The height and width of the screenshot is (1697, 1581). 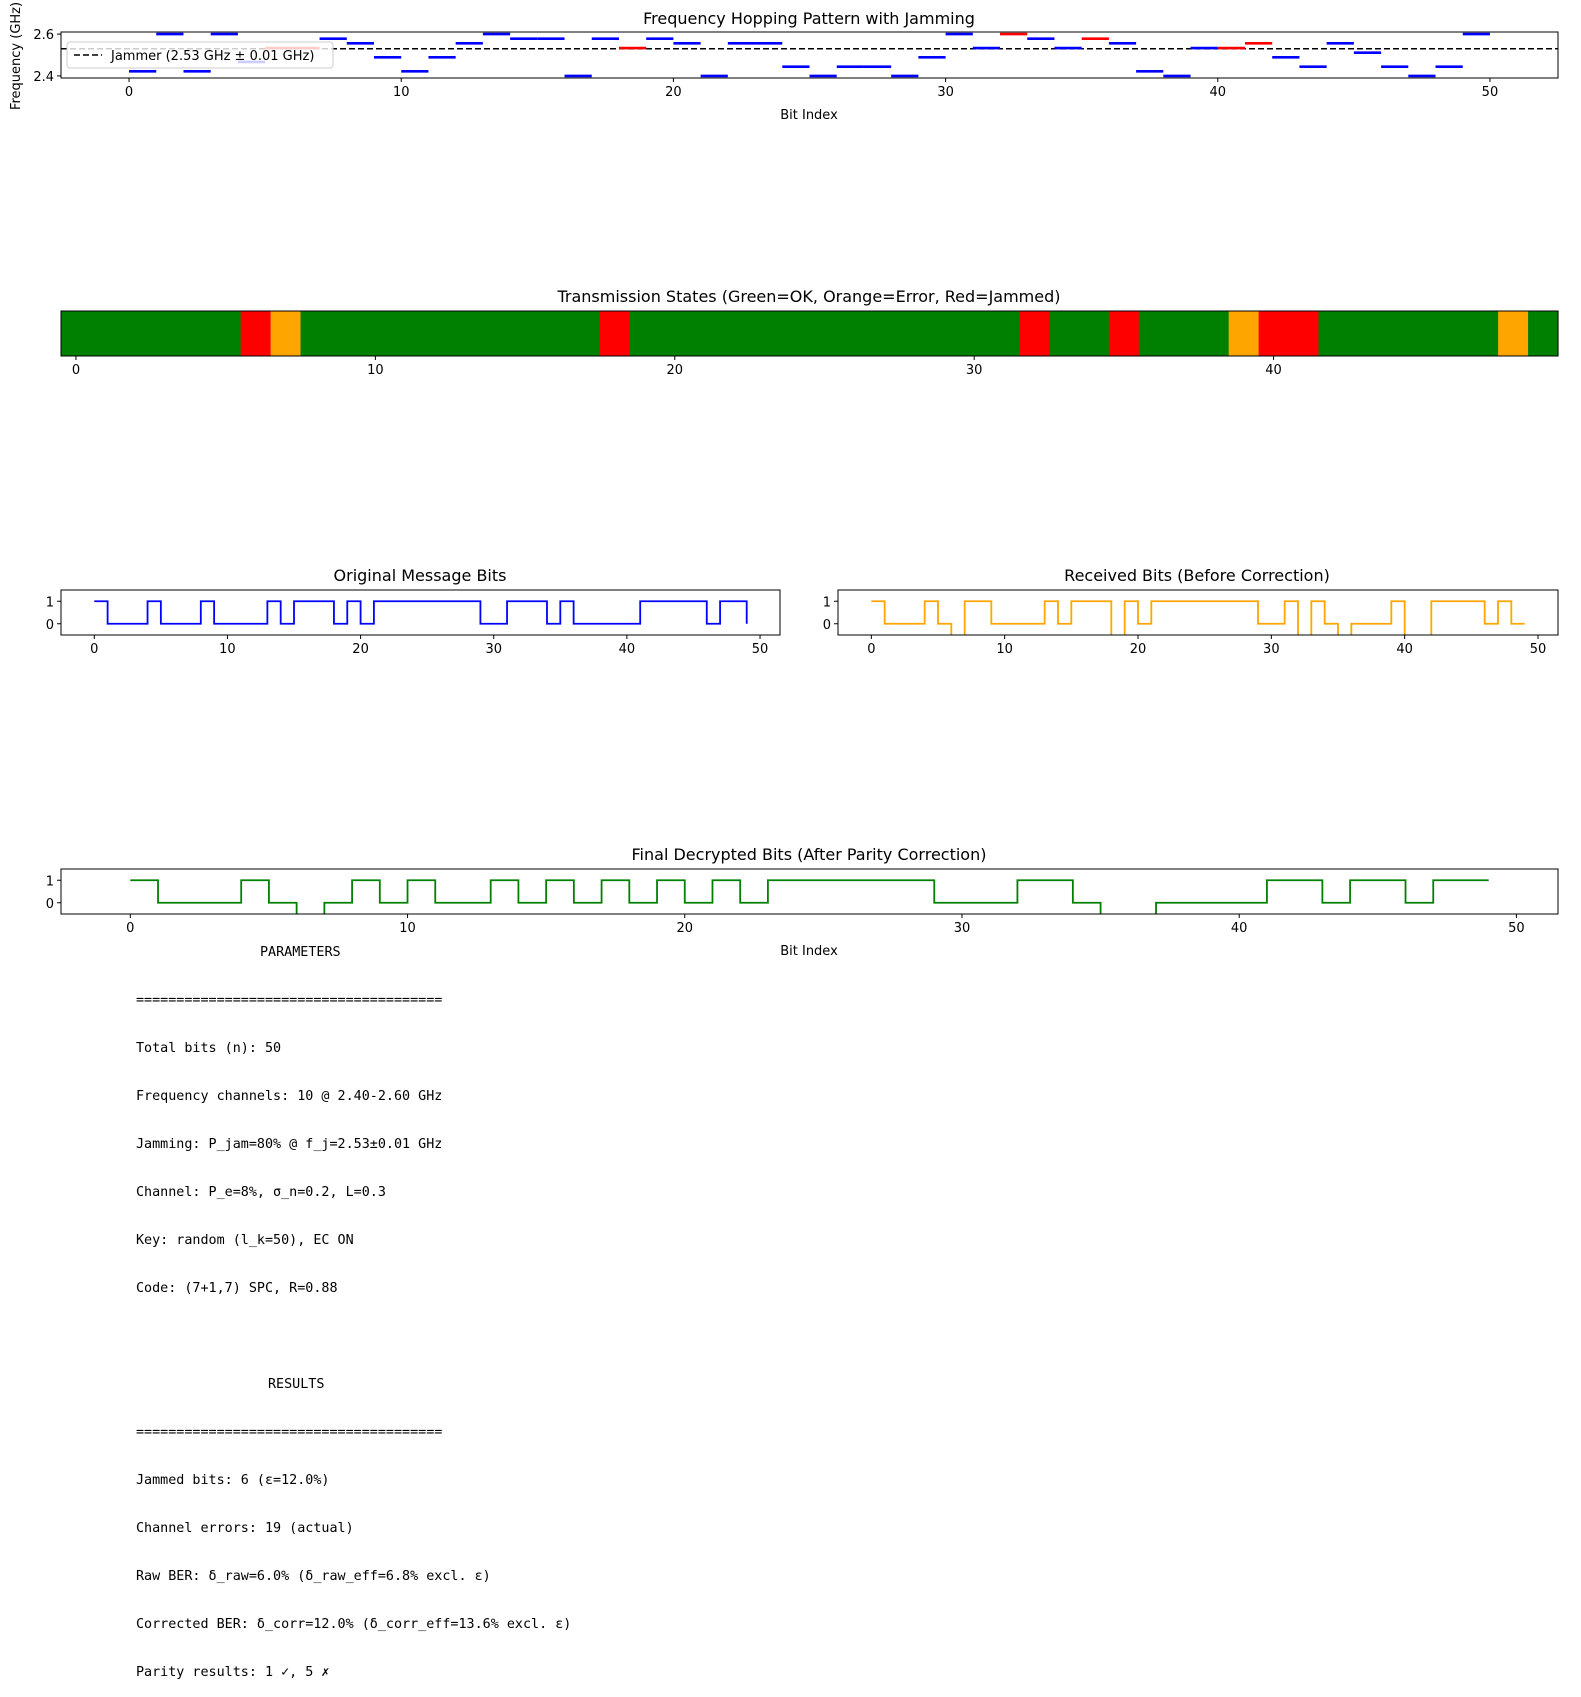 I want to click on received-xtick-label: 10, so click(x=1004, y=649).